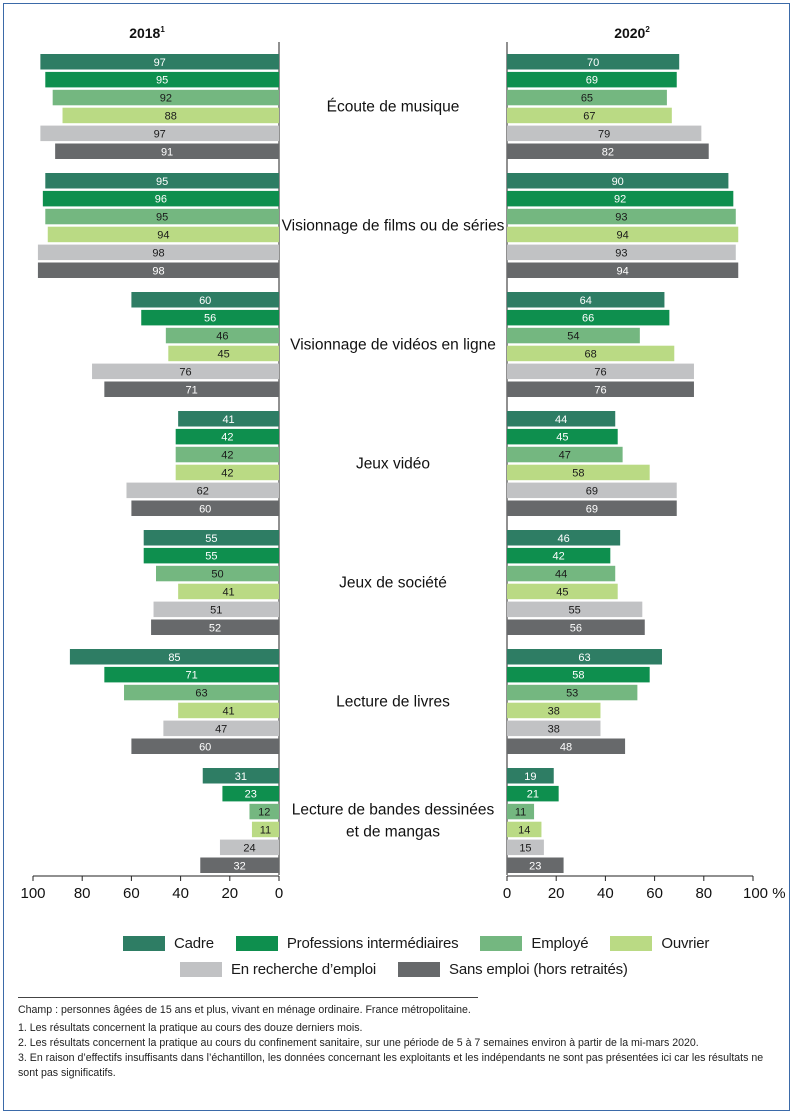 Image resolution: width=795 pixels, height=1115 pixels. I want to click on bar-label-2020: 19, so click(530, 777).